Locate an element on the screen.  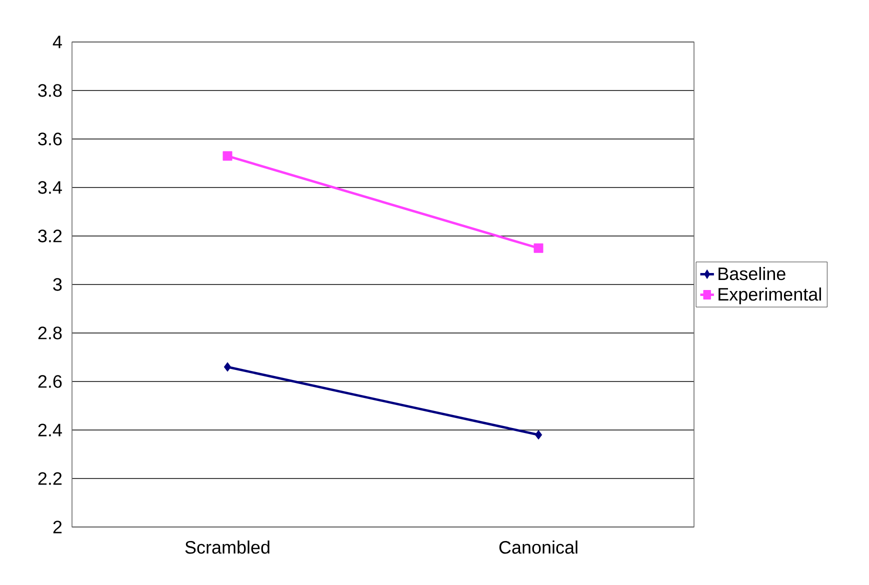
x-tick-label: Canonical is located at coordinates (538, 547).